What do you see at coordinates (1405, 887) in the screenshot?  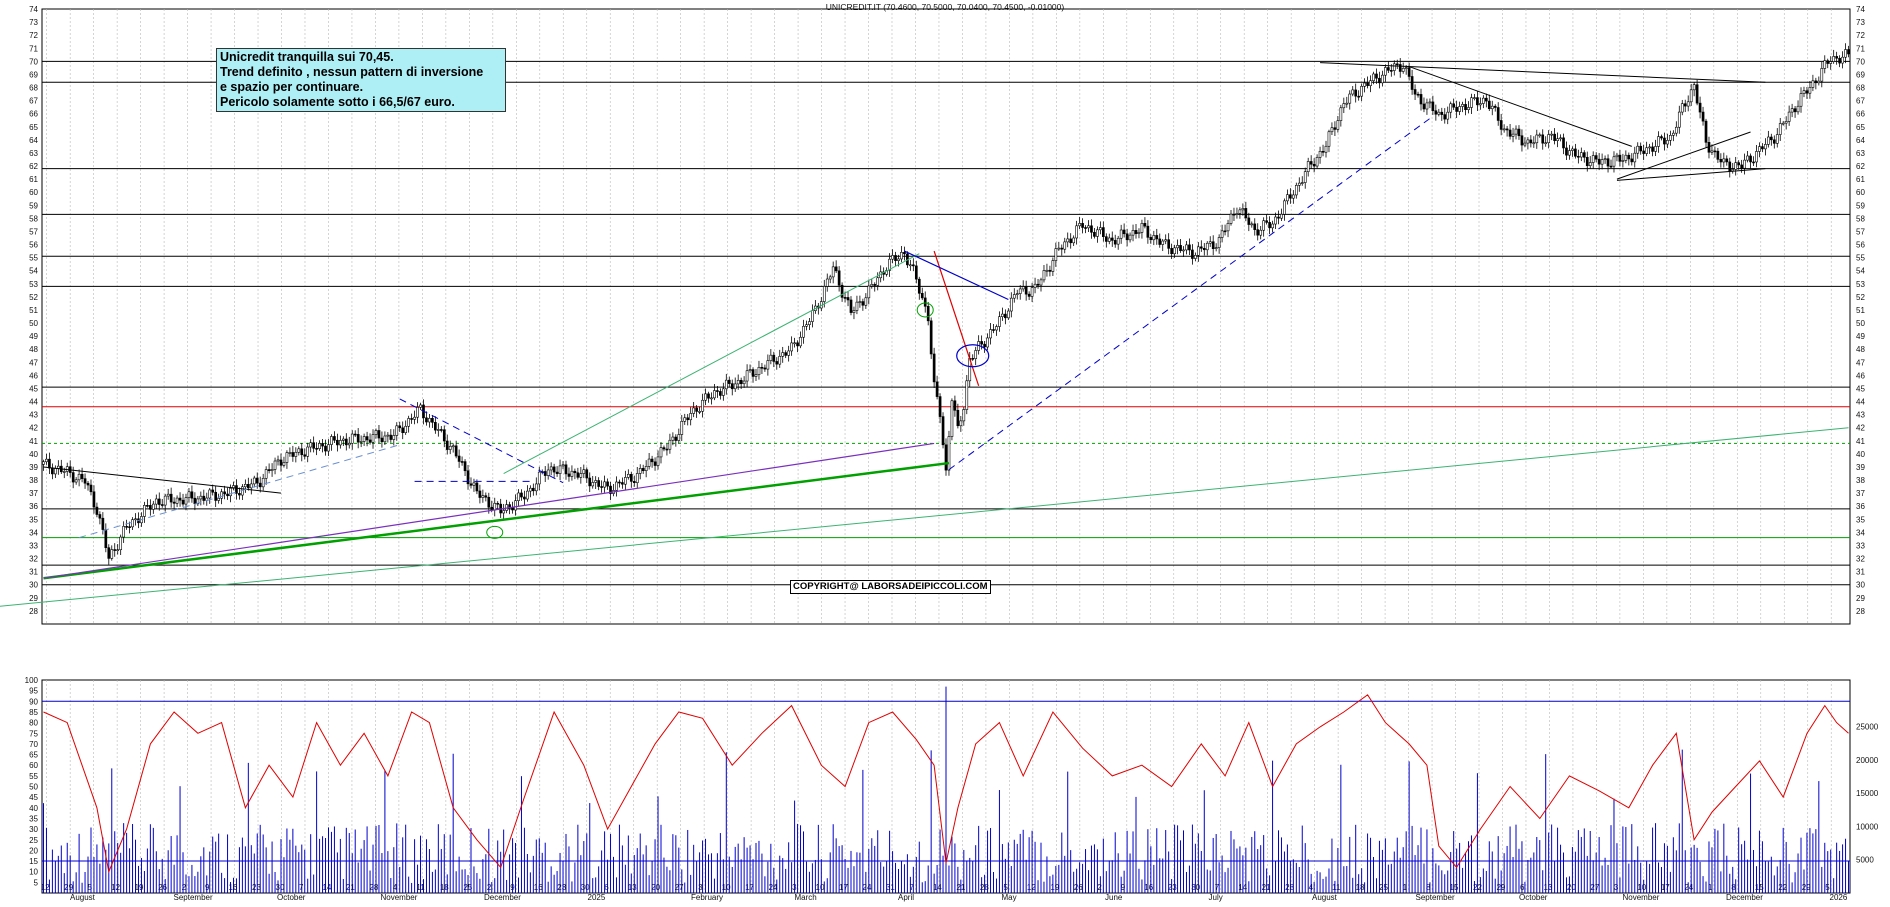 I see `x-tick-label-day: 1` at bounding box center [1405, 887].